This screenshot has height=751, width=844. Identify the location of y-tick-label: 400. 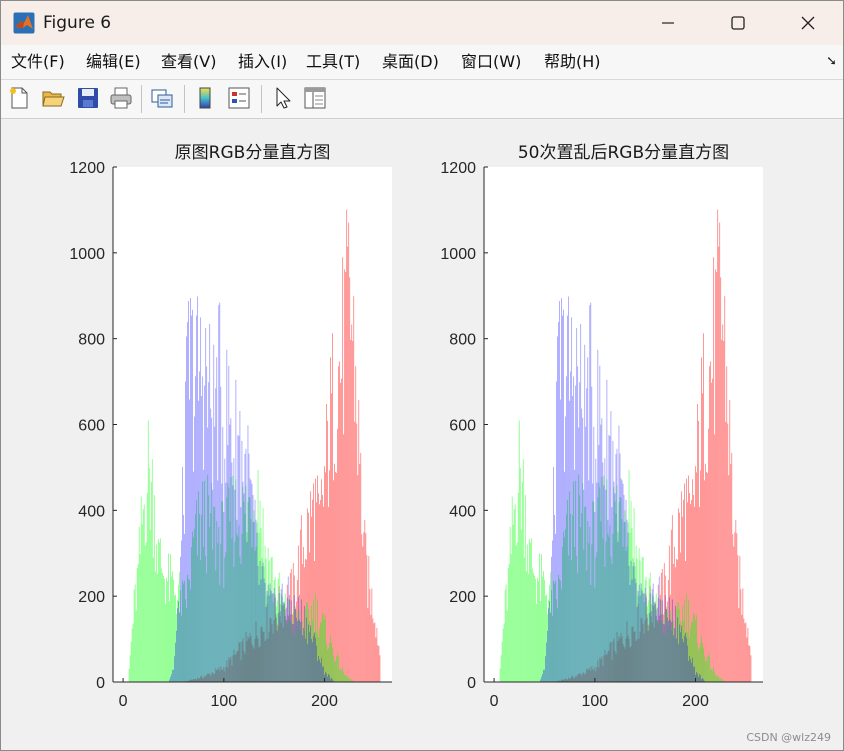
(462, 511).